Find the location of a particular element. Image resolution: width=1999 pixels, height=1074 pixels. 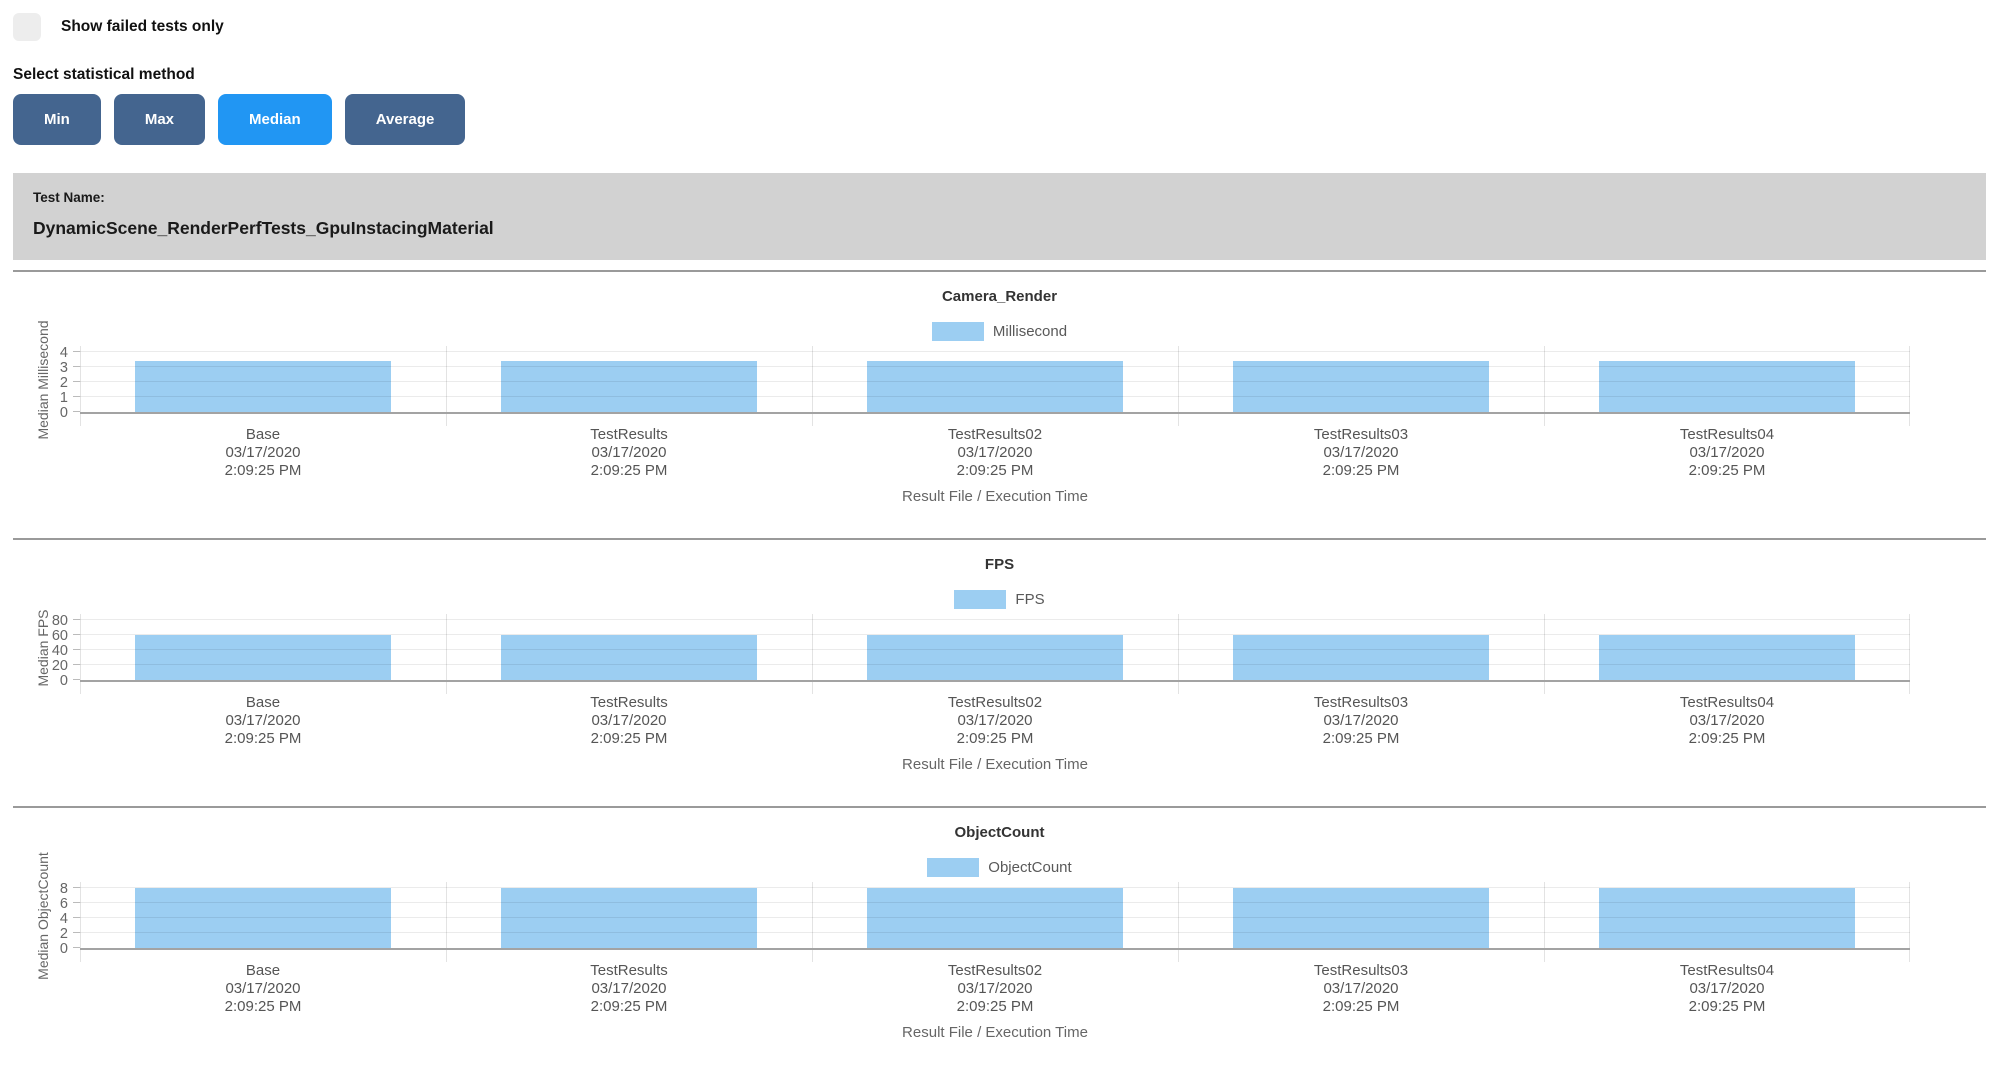

y-tick-label: 40 is located at coordinates (59, 651).